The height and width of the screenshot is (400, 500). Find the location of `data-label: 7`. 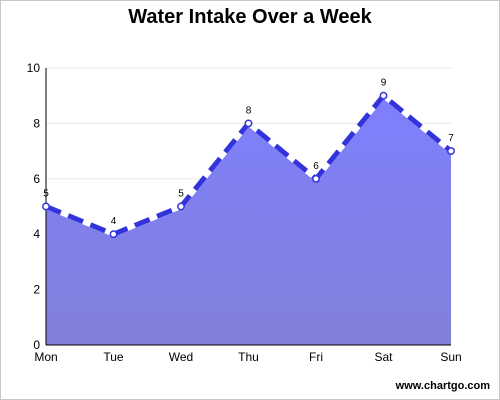

data-label: 7 is located at coordinates (451, 138).